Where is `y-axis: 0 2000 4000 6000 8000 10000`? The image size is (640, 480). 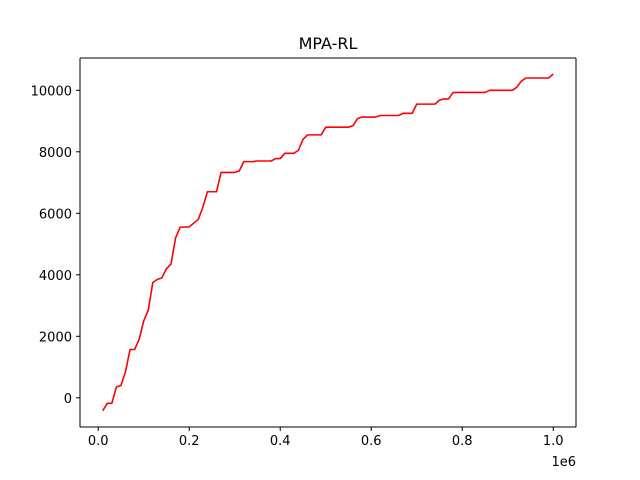 y-axis: 0 2000 4000 6000 8000 10000 is located at coordinates (55, 245).